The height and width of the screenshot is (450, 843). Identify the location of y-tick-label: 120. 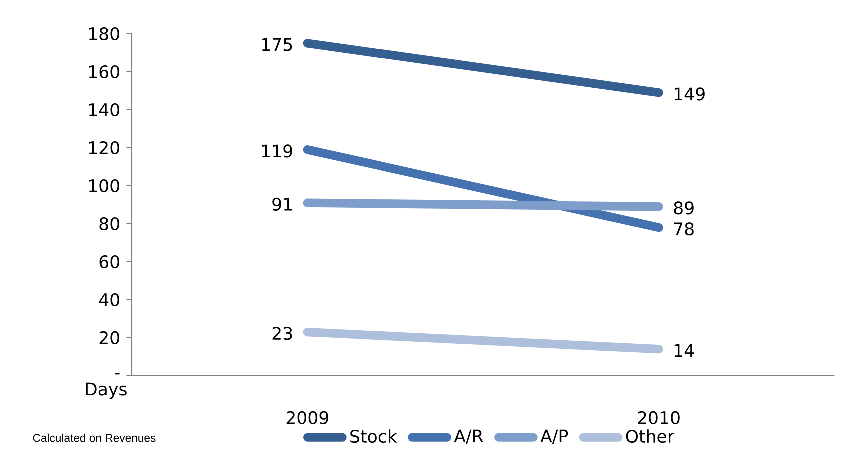
(104, 148).